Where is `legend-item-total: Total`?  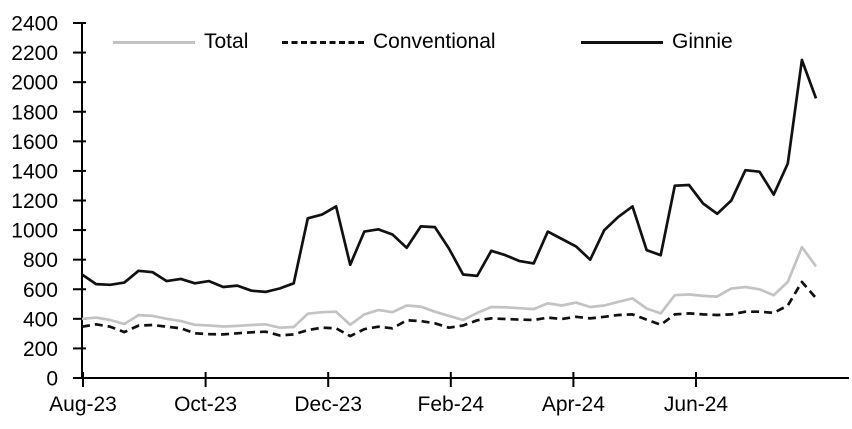
legend-item-total: Total is located at coordinates (180, 42).